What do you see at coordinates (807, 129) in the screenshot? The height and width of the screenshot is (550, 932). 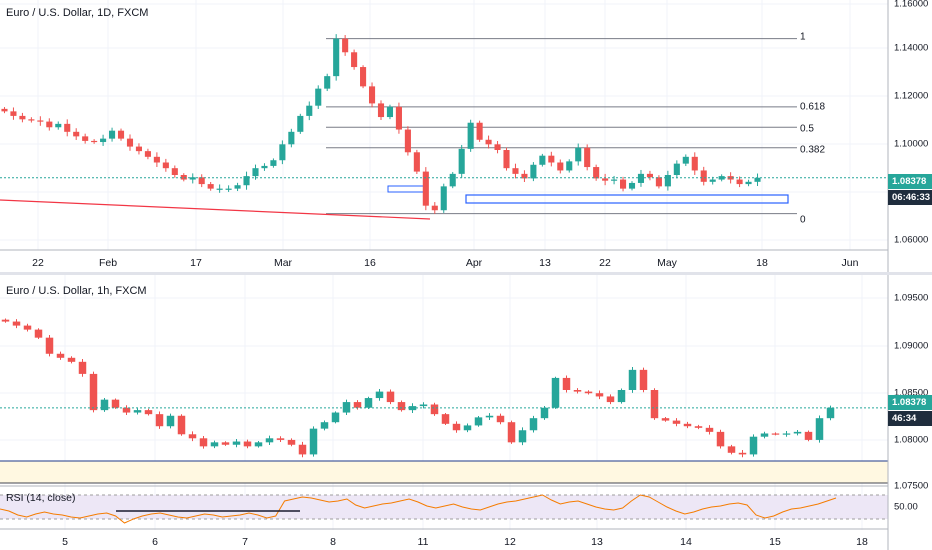 I see `fib-label-05: 0.5` at bounding box center [807, 129].